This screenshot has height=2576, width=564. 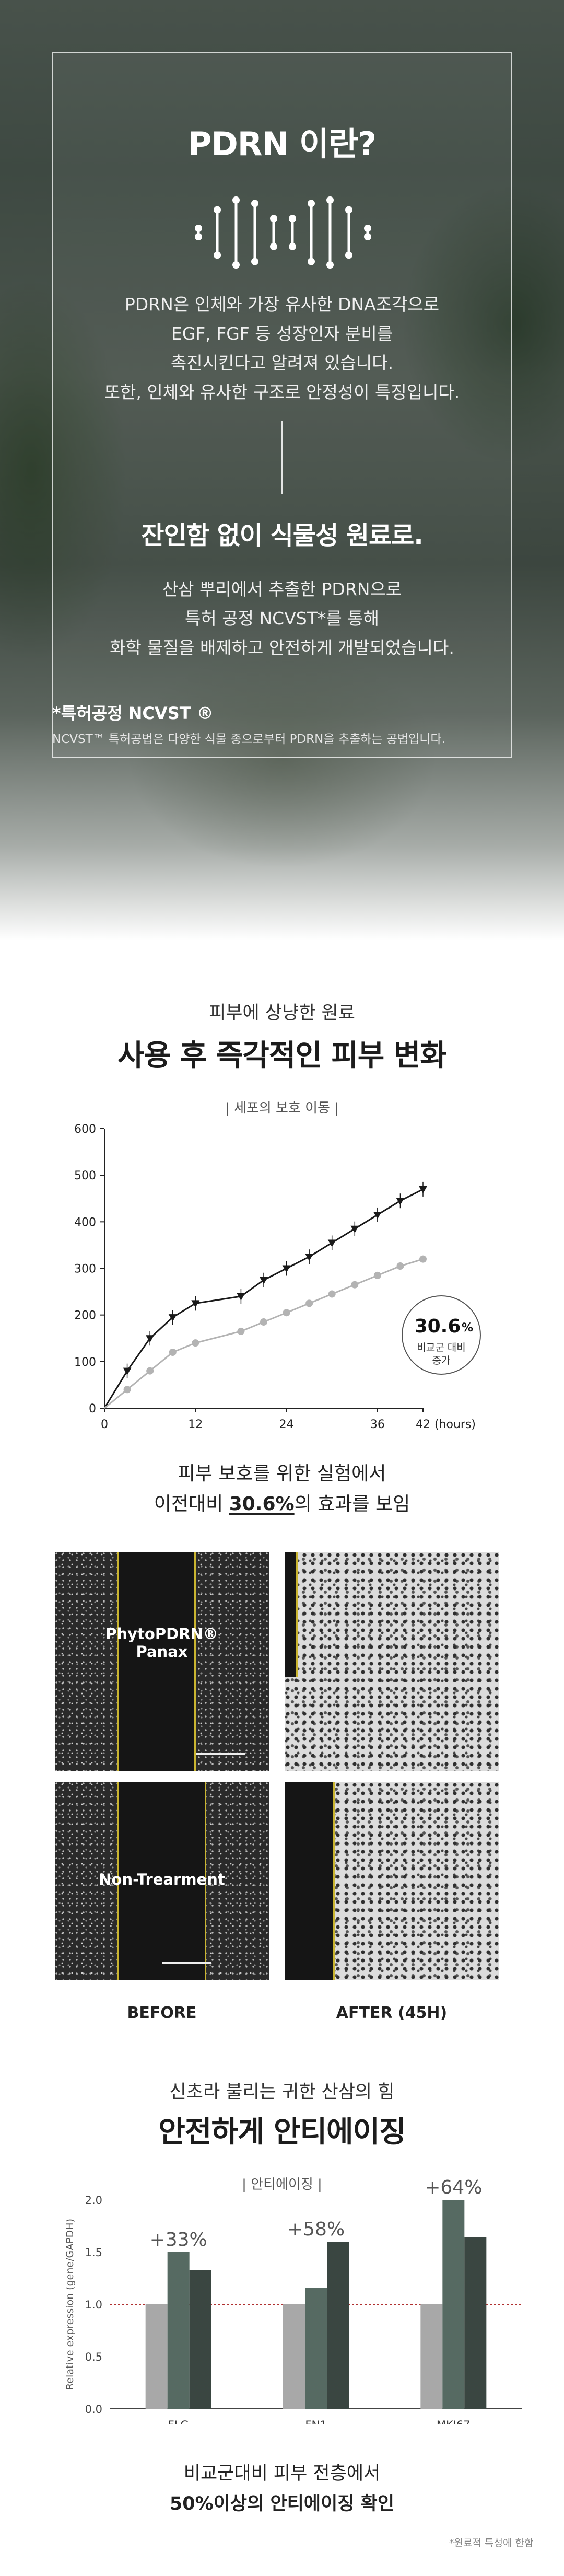 I want to click on divider-line, so click(x=282, y=458).